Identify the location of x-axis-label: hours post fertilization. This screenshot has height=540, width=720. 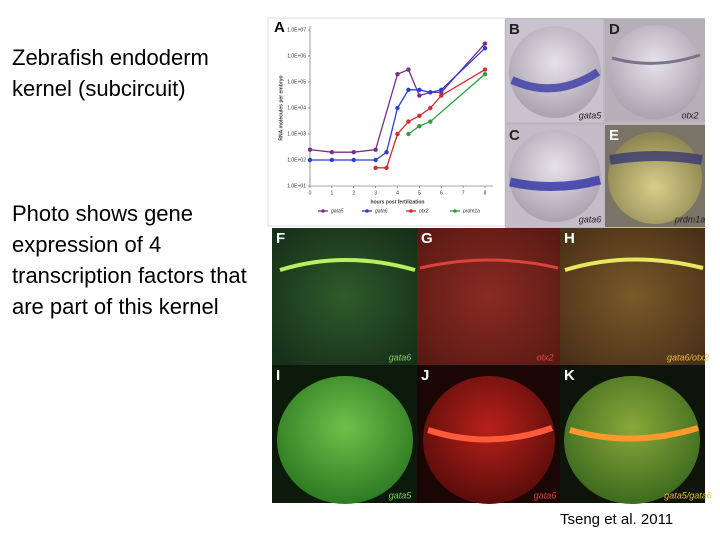
(398, 202).